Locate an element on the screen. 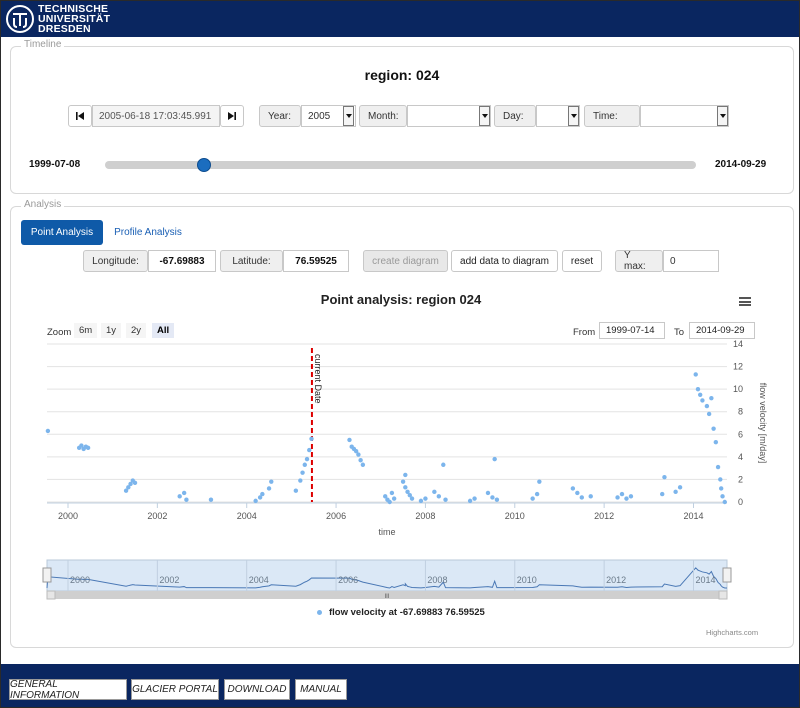 The image size is (800, 708). x-tick-label: 2010 is located at coordinates (515, 516).